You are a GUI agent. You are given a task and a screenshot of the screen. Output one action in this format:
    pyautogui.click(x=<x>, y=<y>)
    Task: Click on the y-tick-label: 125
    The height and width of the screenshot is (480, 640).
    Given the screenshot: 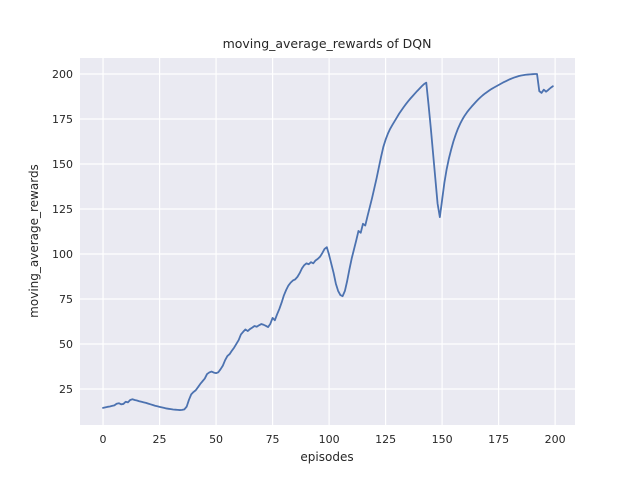 What is the action you would take?
    pyautogui.click(x=62, y=209)
    